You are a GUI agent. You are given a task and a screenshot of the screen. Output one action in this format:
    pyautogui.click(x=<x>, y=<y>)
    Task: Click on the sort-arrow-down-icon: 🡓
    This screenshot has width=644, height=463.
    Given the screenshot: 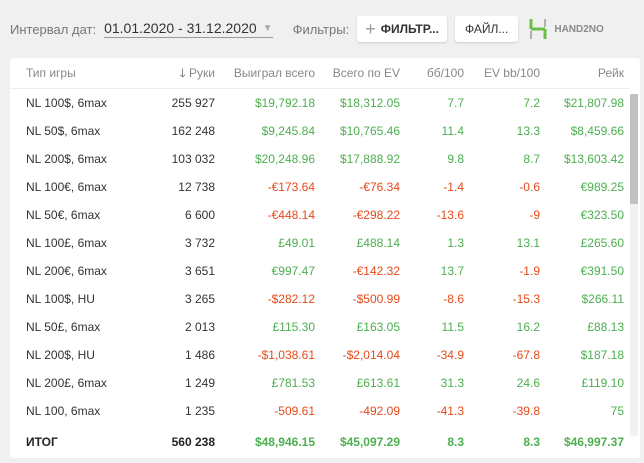 What is the action you would take?
    pyautogui.click(x=184, y=73)
    